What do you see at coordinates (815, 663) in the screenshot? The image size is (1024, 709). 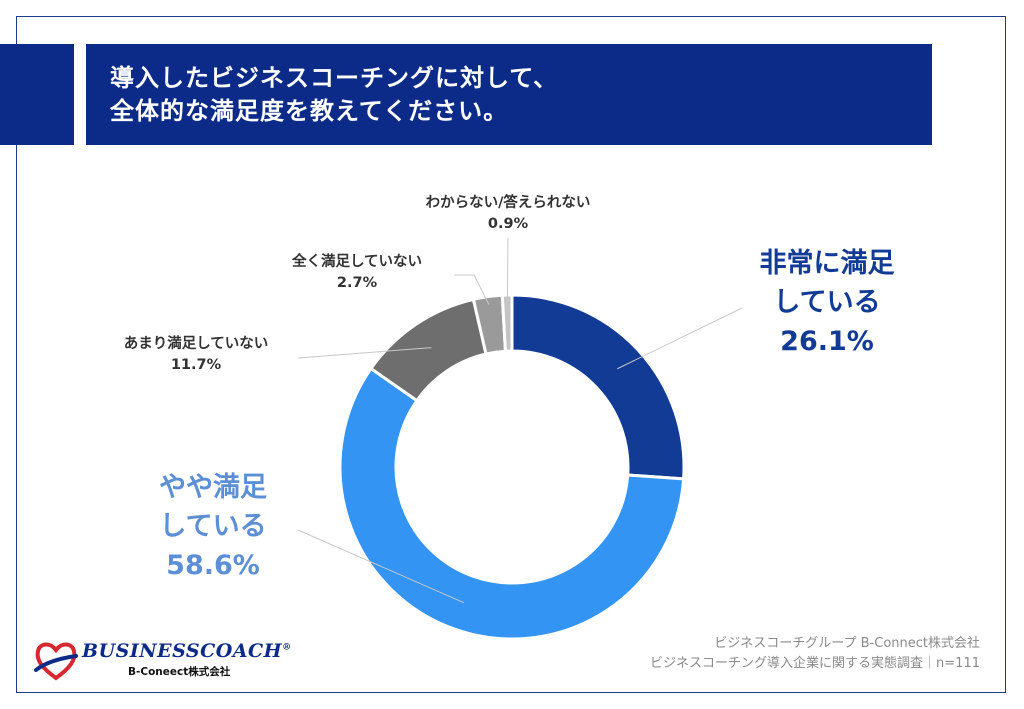 I see `source-line-2: ビジネスコーチング導入企業に関する実態調査｜n=111` at bounding box center [815, 663].